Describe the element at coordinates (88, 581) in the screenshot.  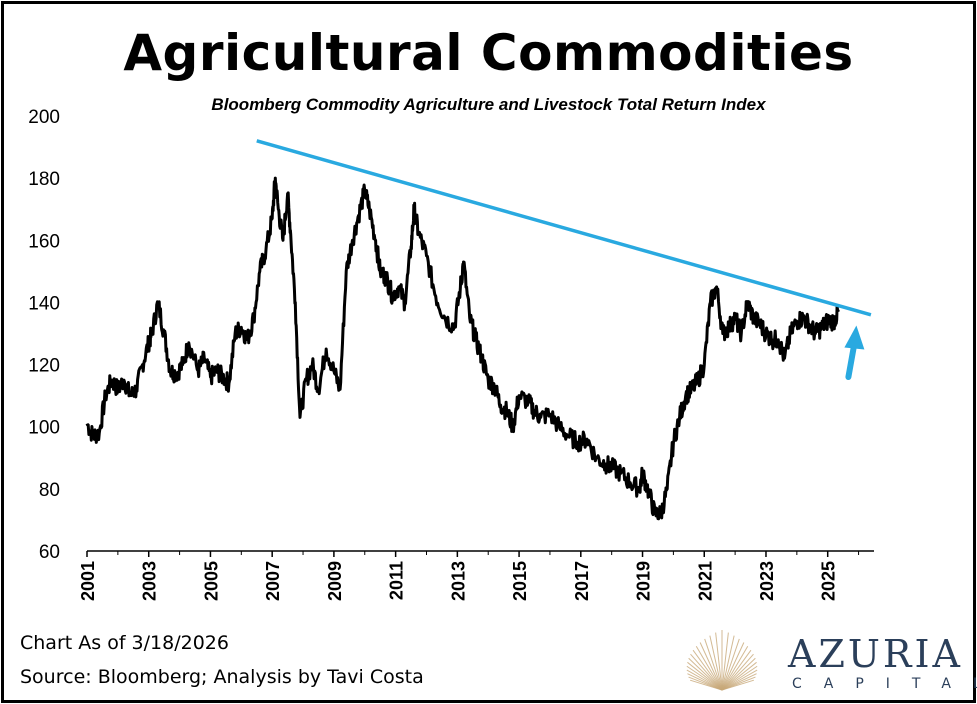
I see `x-tick-label: 2001` at that location.